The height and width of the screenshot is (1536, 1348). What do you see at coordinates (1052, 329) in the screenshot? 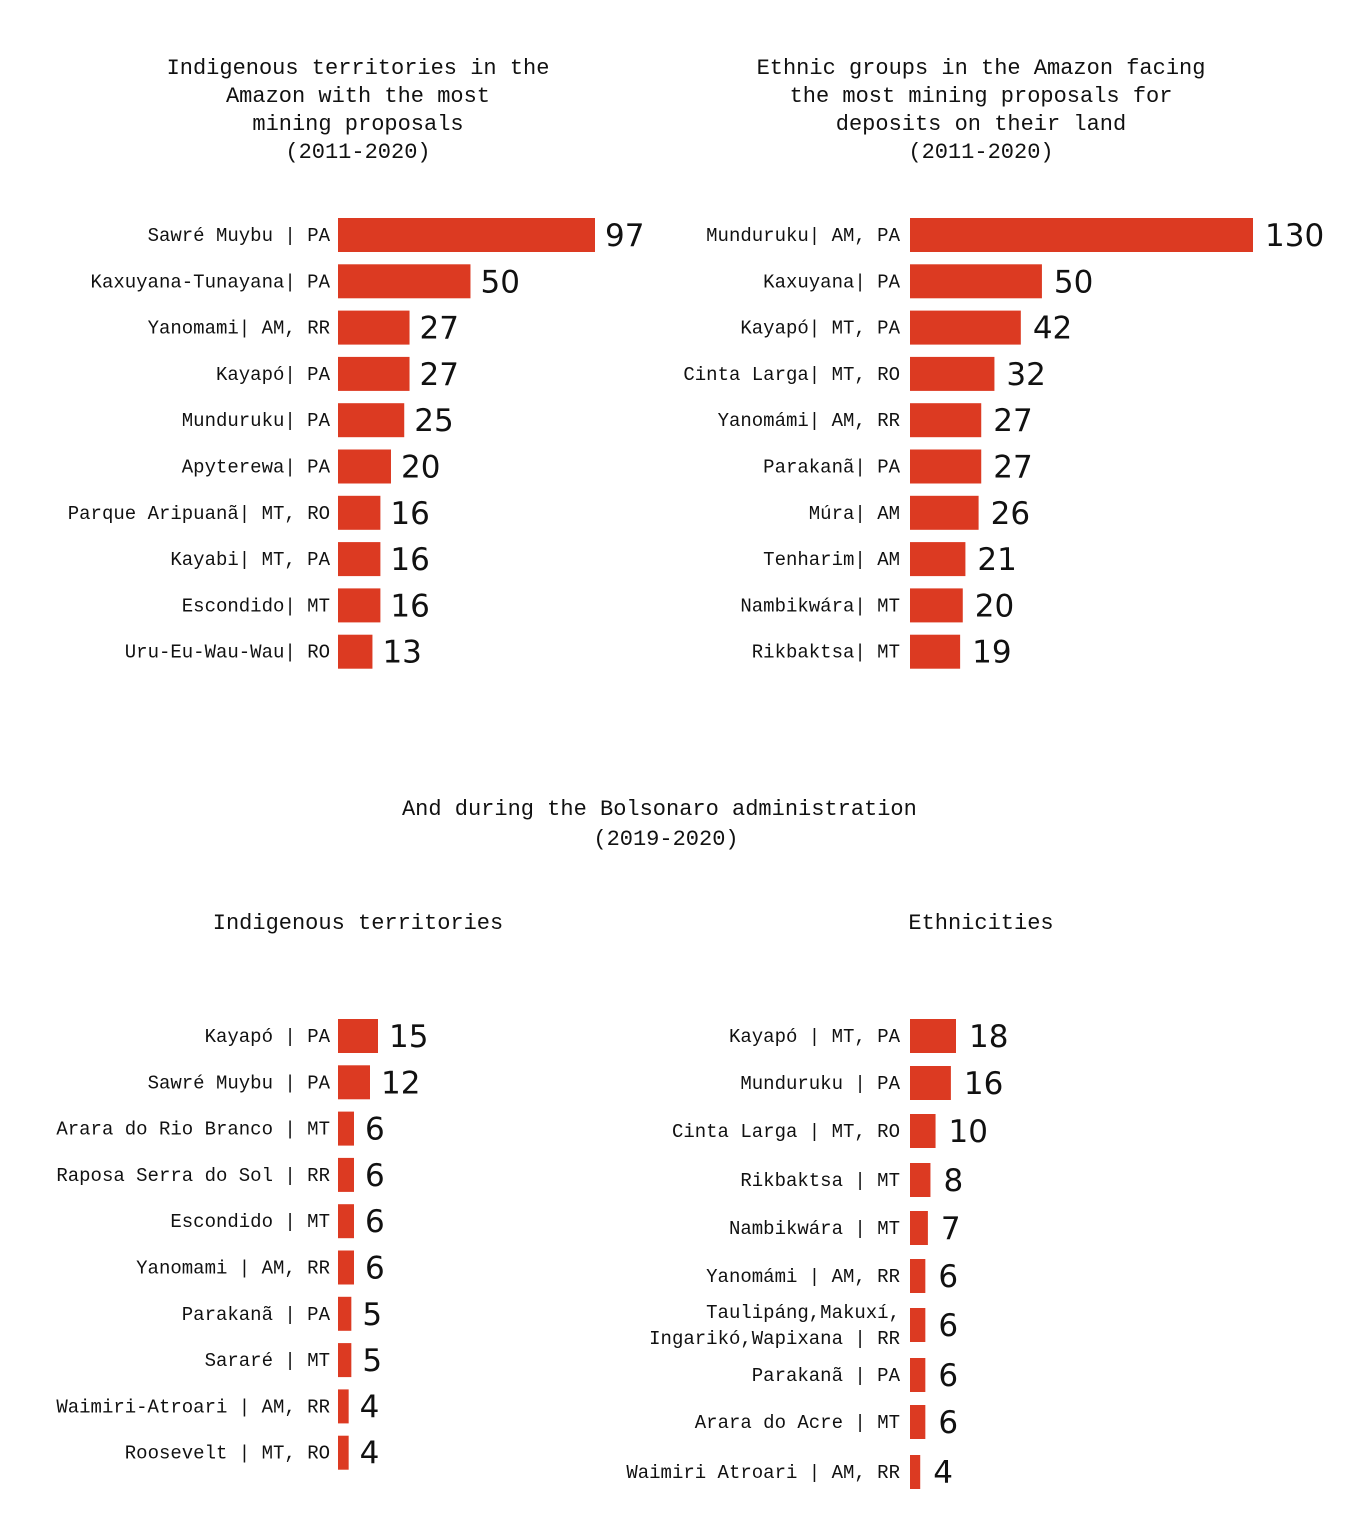
I see `data-label: 42` at bounding box center [1052, 329].